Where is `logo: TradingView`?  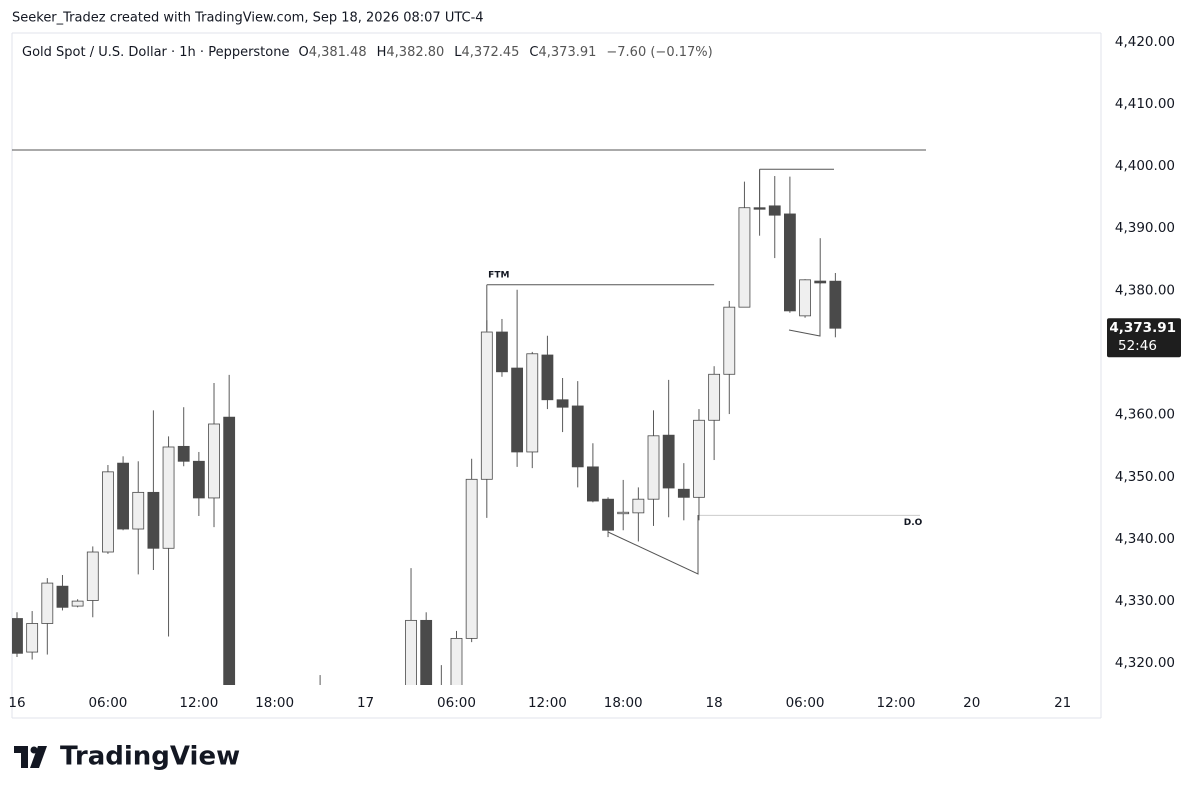 logo: TradingView is located at coordinates (127, 757).